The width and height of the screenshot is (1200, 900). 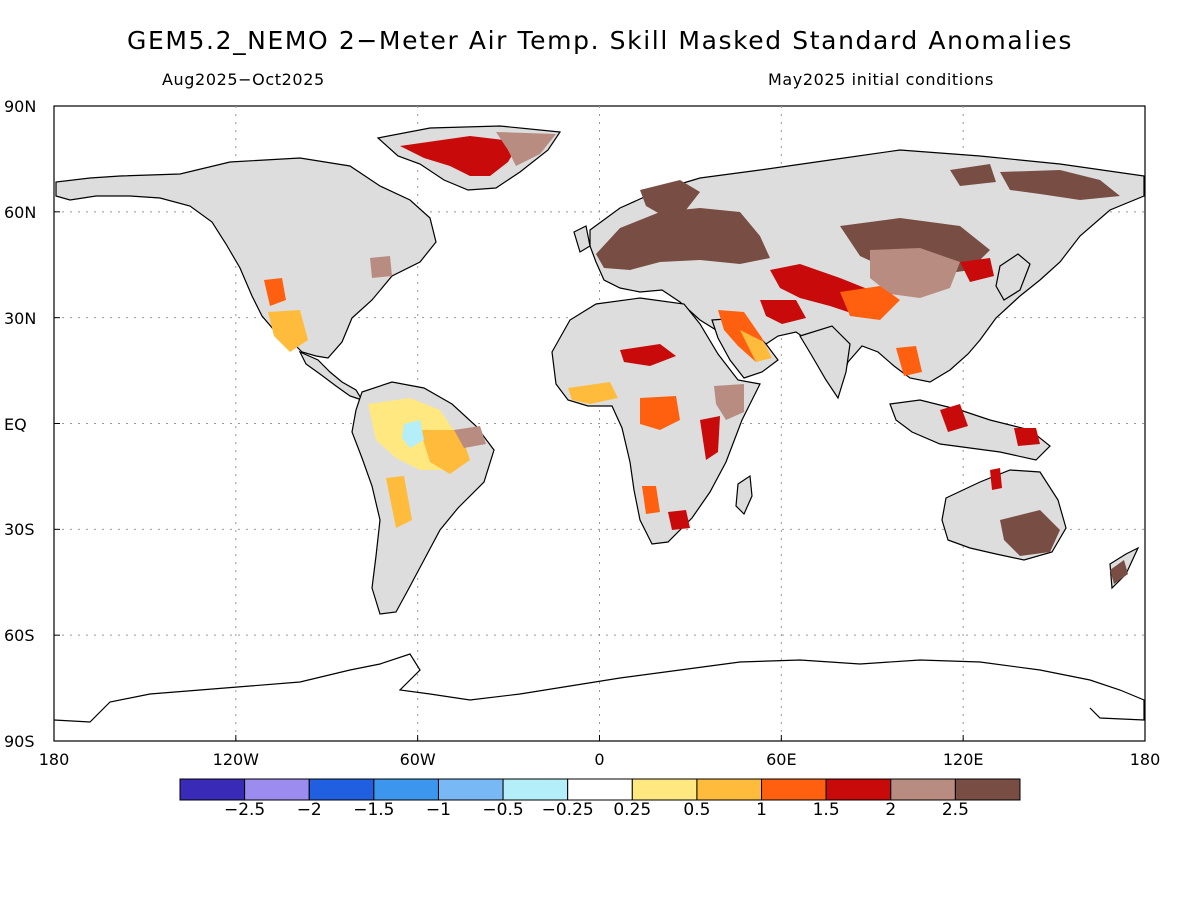 What do you see at coordinates (915, 273) in the screenshot?
I see `anomaly-china-light` at bounding box center [915, 273].